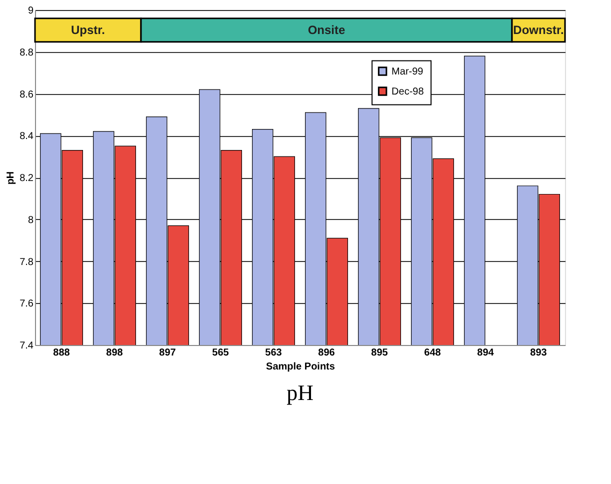  What do you see at coordinates (221, 353) in the screenshot?
I see `x-tick-label: 565` at bounding box center [221, 353].